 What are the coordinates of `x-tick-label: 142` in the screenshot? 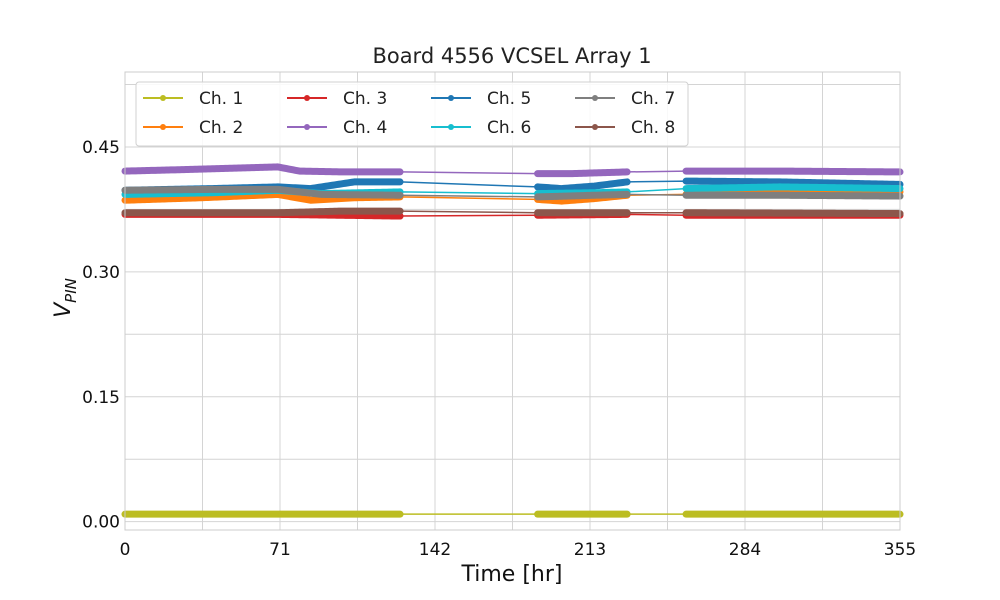 It's located at (435, 550).